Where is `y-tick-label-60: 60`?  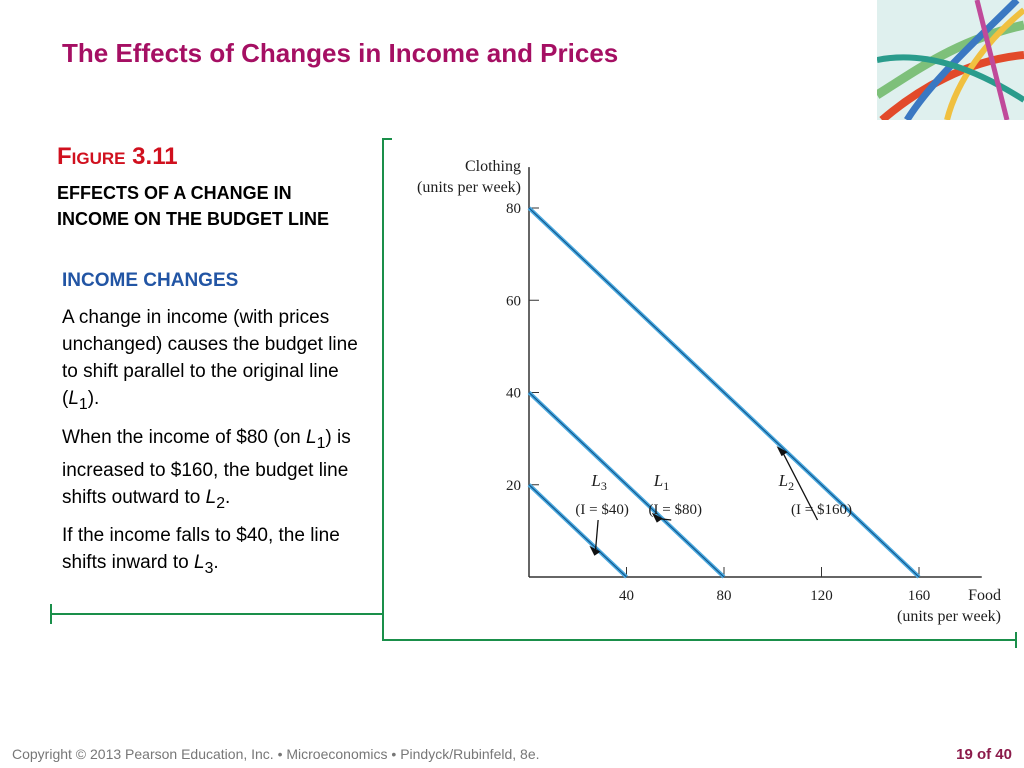
y-tick-label-60: 60 is located at coordinates (513, 301).